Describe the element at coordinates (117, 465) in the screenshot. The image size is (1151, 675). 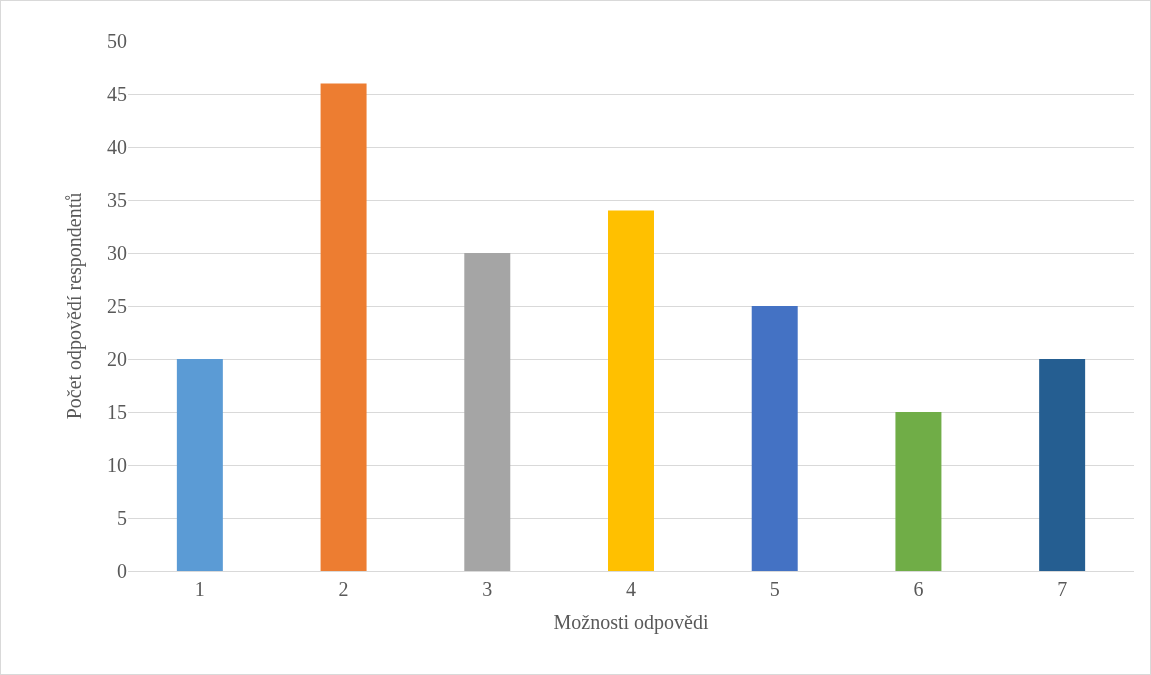
I see `y-tick-label: 10` at that location.